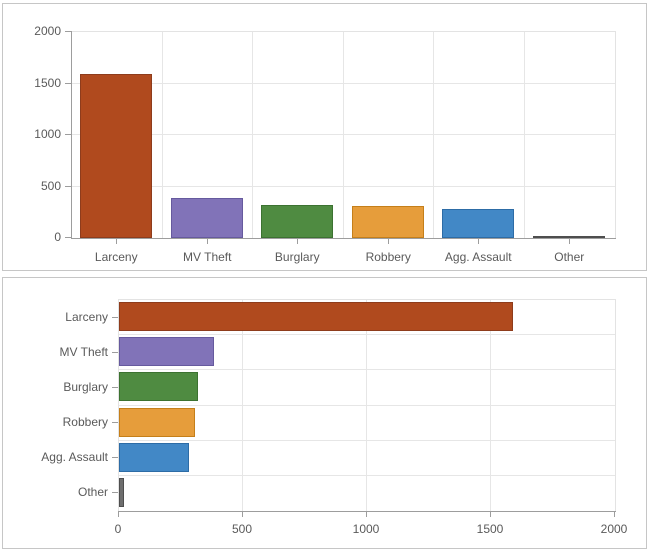  What do you see at coordinates (47, 31) in the screenshot?
I see `y-axis-tick-label: 2000` at bounding box center [47, 31].